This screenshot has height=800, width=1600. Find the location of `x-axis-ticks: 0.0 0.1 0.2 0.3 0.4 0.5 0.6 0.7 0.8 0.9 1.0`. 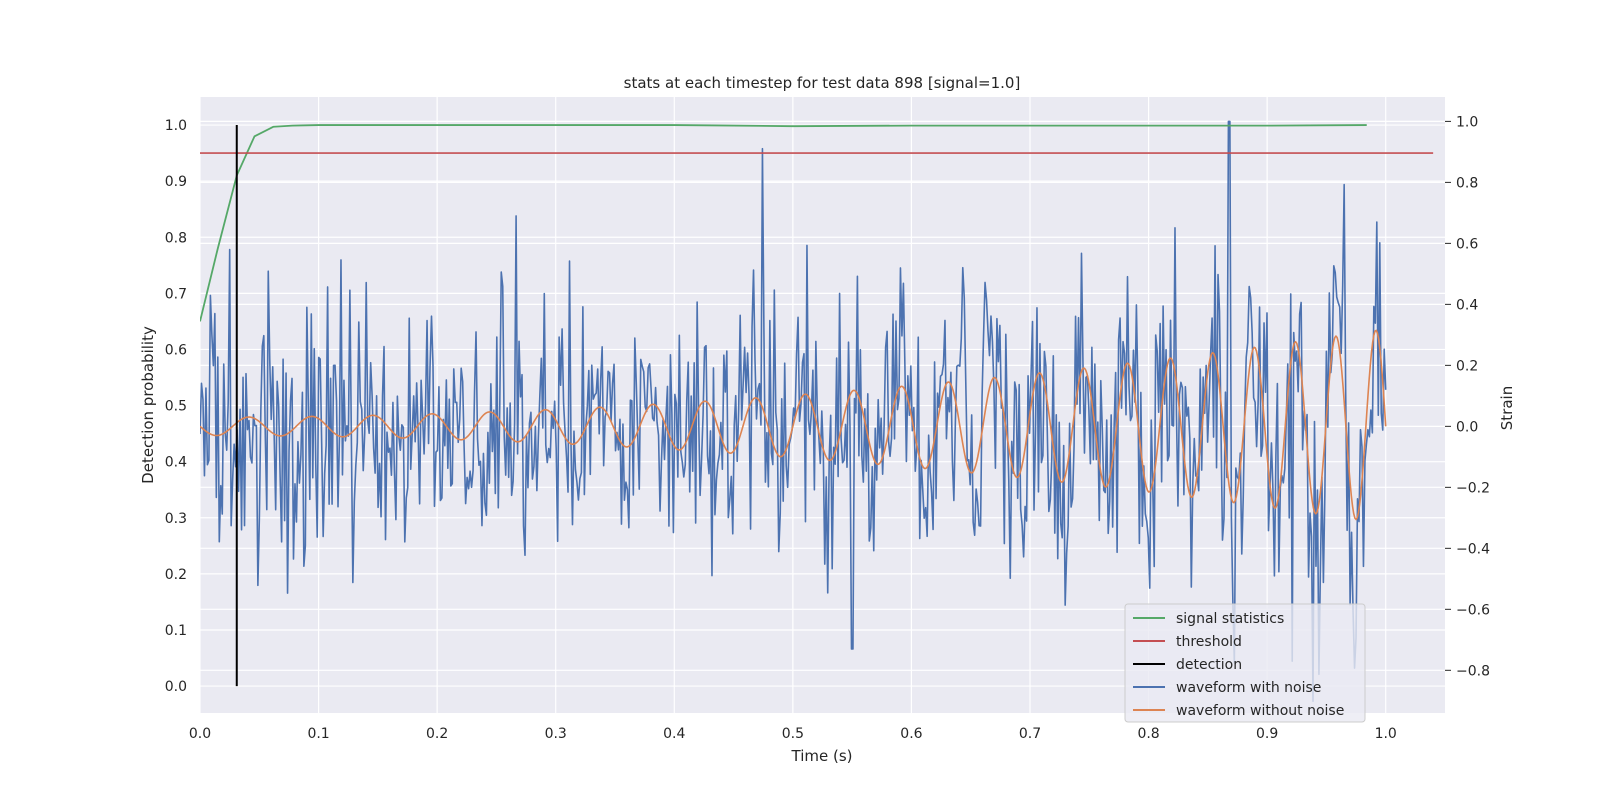

x-axis-ticks: 0.0 0.1 0.2 0.3 0.4 0.5 0.6 0.7 0.8 0.9 1.0 is located at coordinates (793, 734).